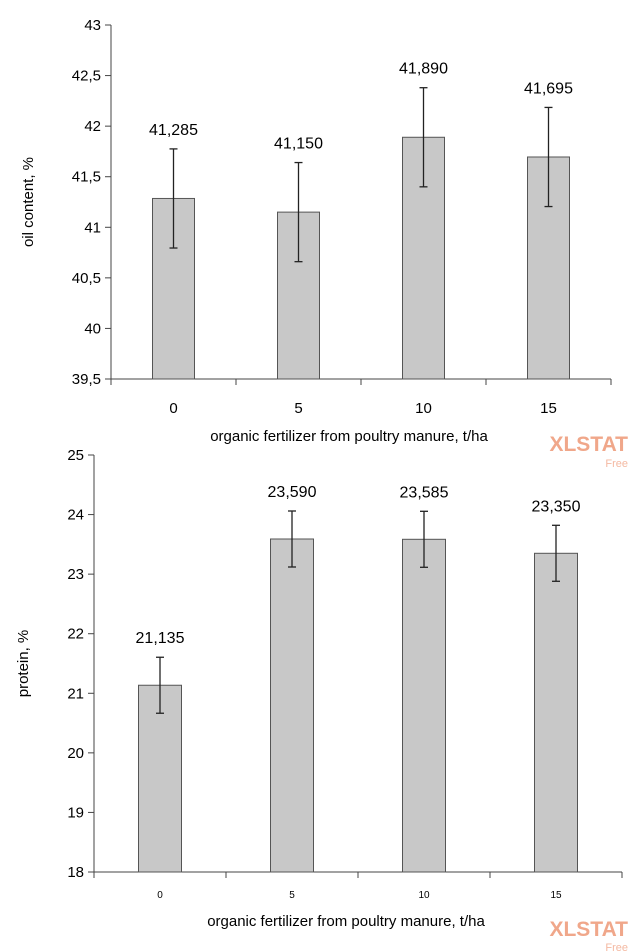 This screenshot has height=952, width=629. Describe the element at coordinates (75, 693) in the screenshot. I see `y-tick-label: 21` at that location.